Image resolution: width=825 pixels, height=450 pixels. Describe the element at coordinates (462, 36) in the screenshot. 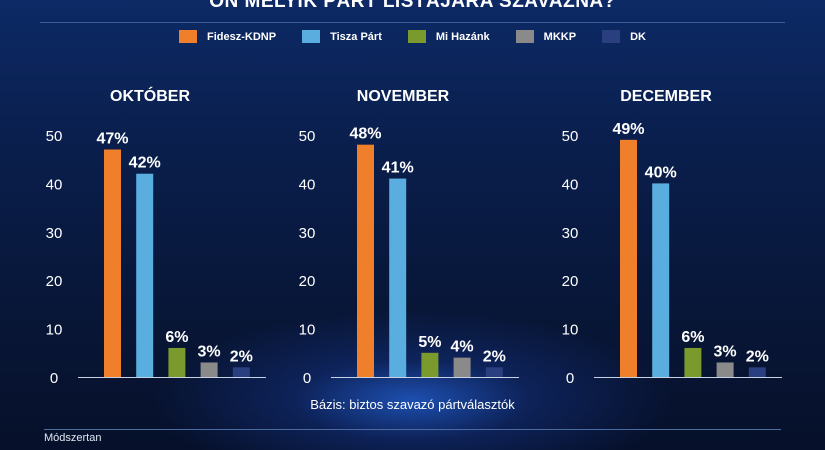

I see `legend-label: Mi Hazánk` at that location.